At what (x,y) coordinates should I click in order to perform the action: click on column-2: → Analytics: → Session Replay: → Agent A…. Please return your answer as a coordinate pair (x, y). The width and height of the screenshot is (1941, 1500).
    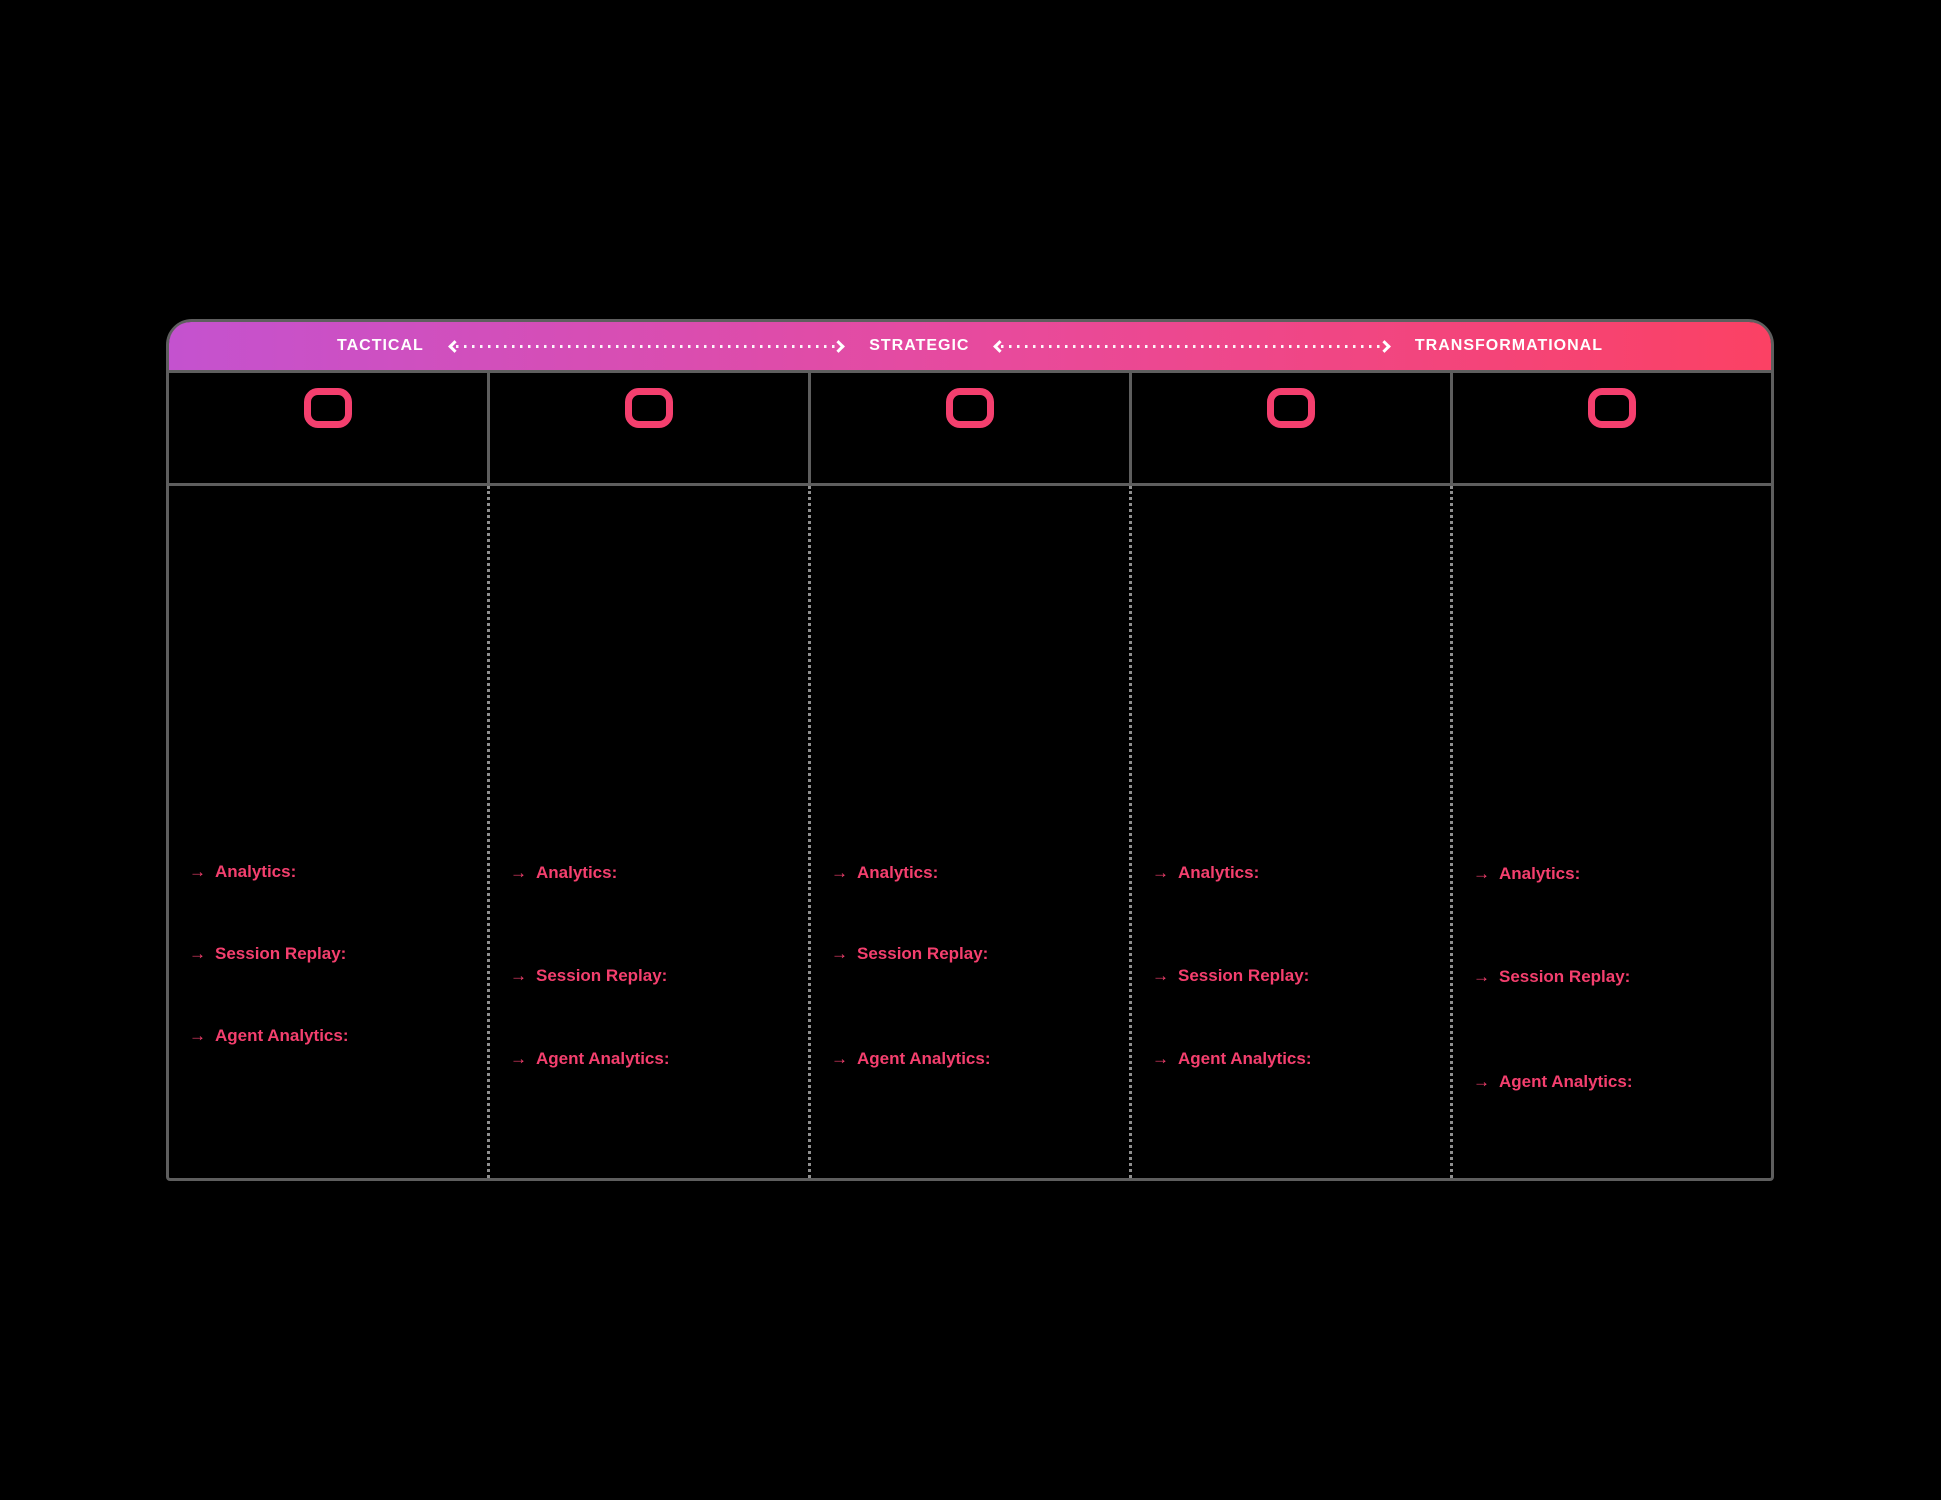
    Looking at the image, I should click on (647, 832).